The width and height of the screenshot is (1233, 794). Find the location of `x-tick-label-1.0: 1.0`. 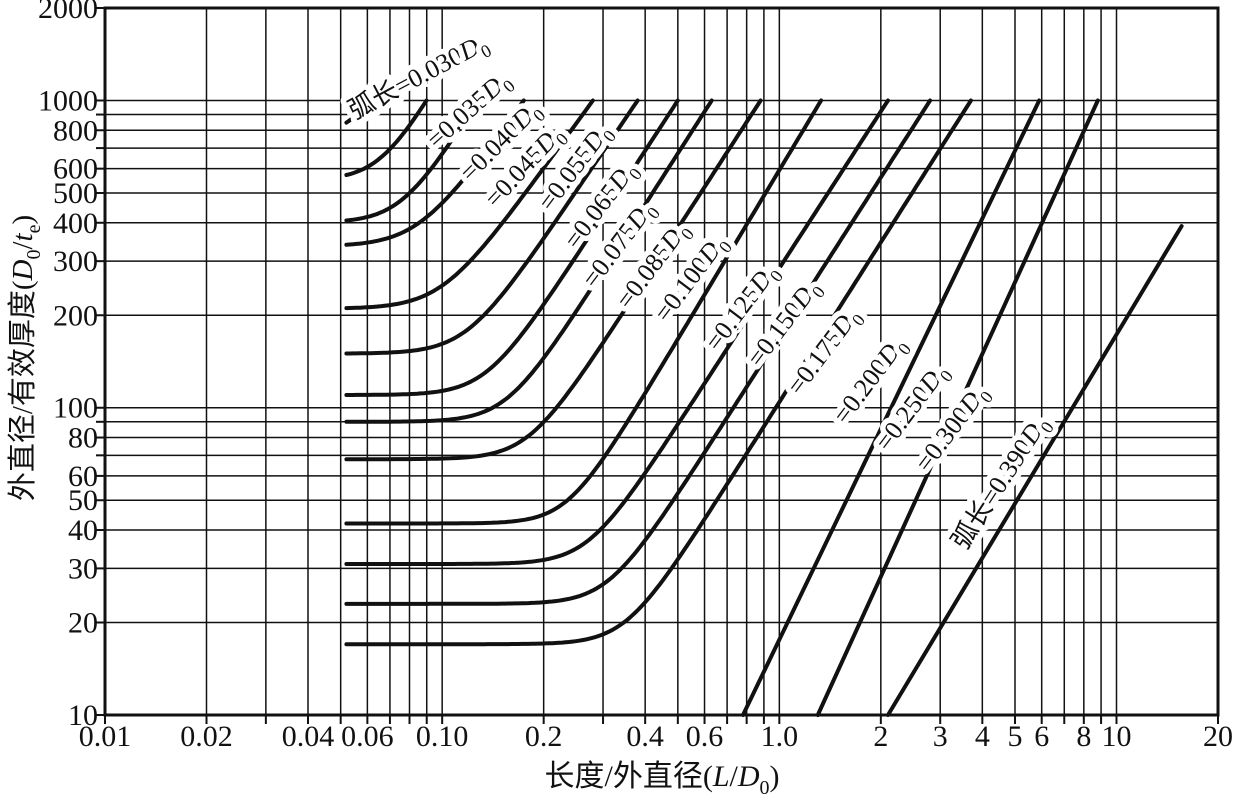

x-tick-label-1.0: 1.0 is located at coordinates (780, 736).